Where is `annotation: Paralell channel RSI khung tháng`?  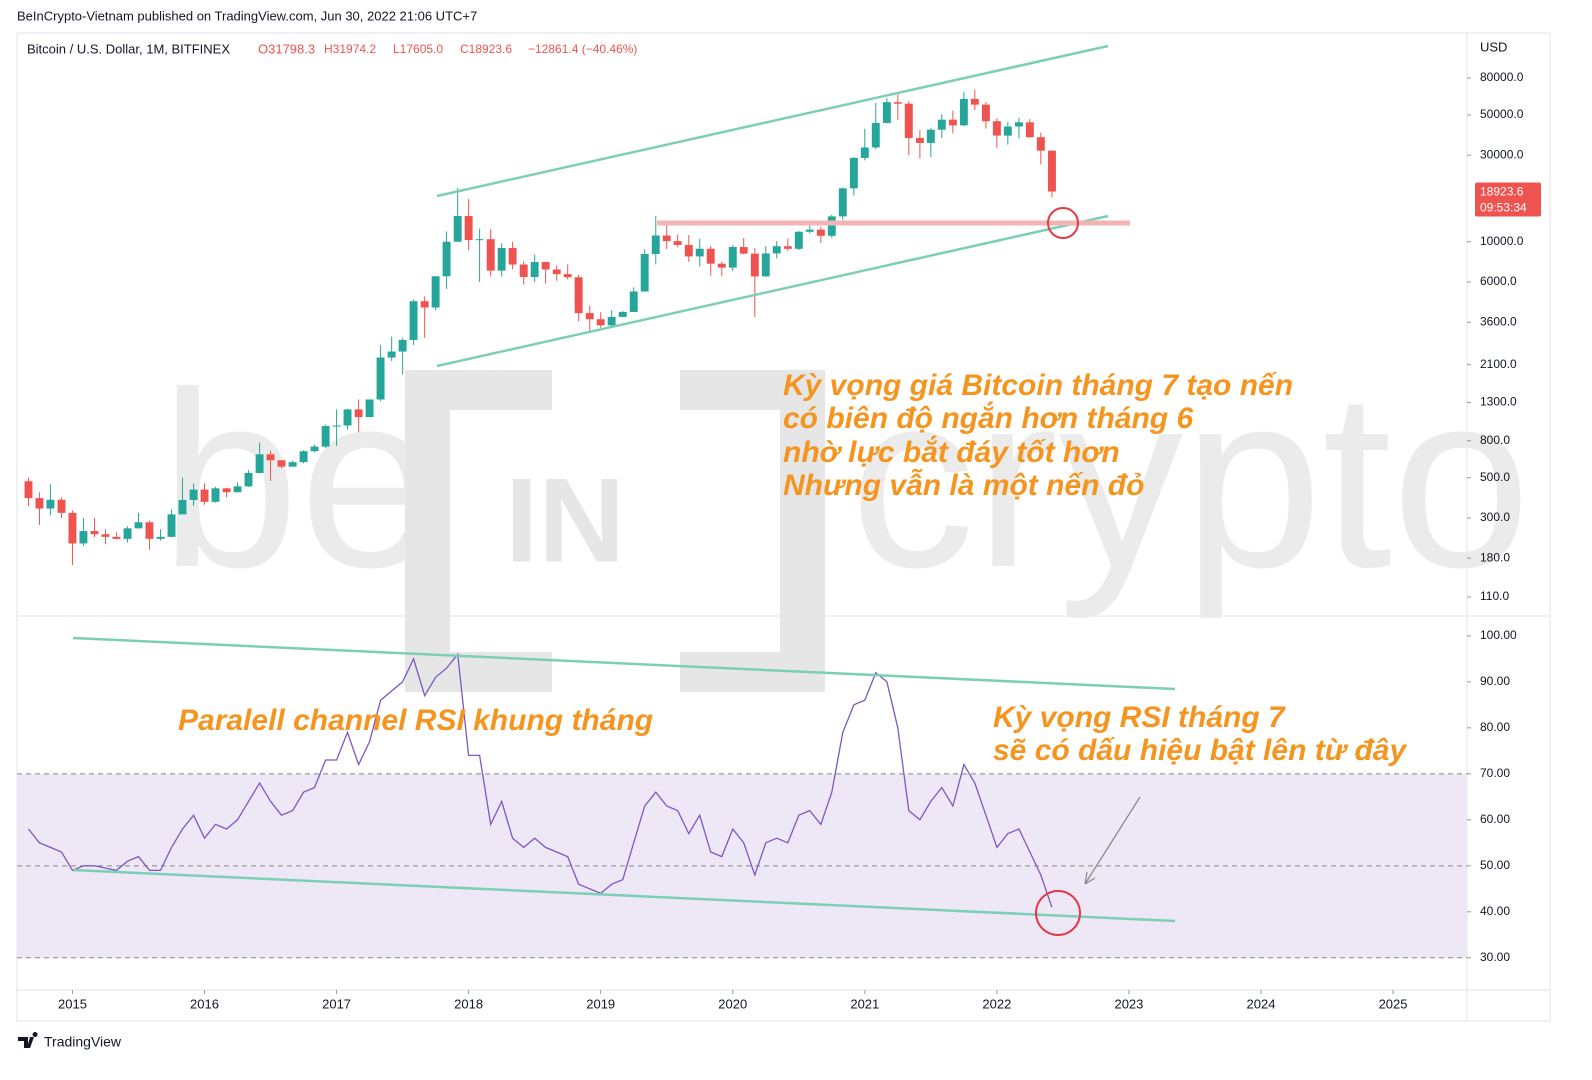
annotation: Paralell channel RSI khung tháng is located at coordinates (415, 720).